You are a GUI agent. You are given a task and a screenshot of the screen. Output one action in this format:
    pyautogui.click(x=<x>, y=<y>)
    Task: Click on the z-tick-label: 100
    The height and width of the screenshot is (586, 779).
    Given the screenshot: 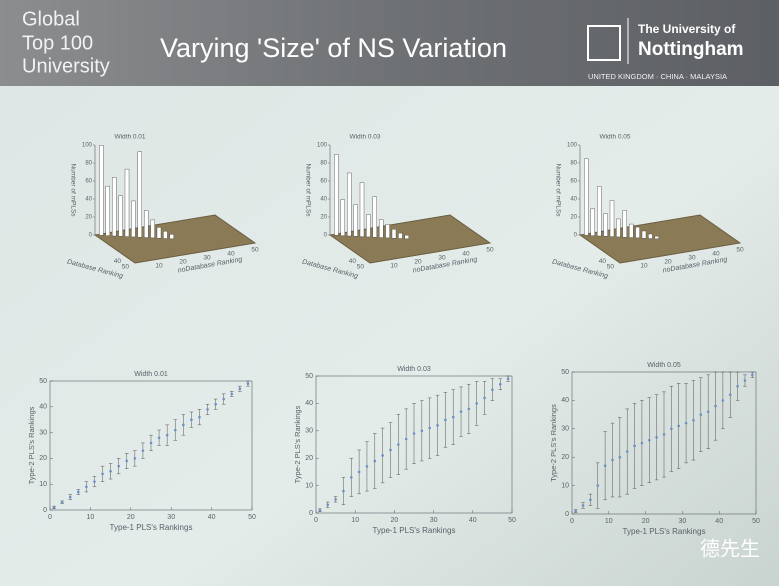 What is the action you would take?
    pyautogui.click(x=572, y=146)
    